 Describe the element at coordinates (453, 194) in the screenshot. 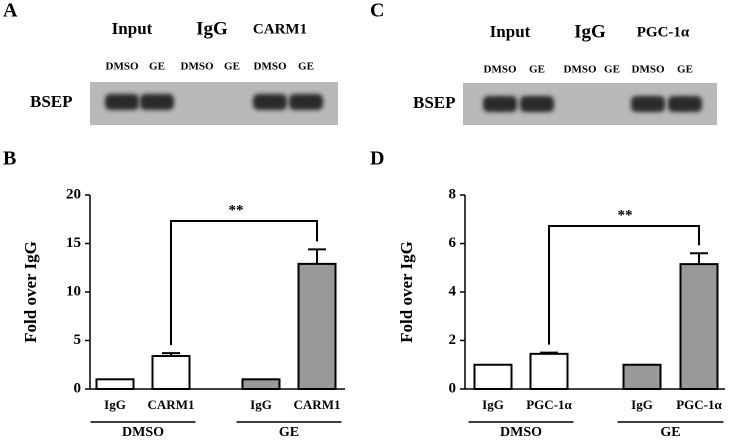

I see `y-tick-label: 8` at that location.